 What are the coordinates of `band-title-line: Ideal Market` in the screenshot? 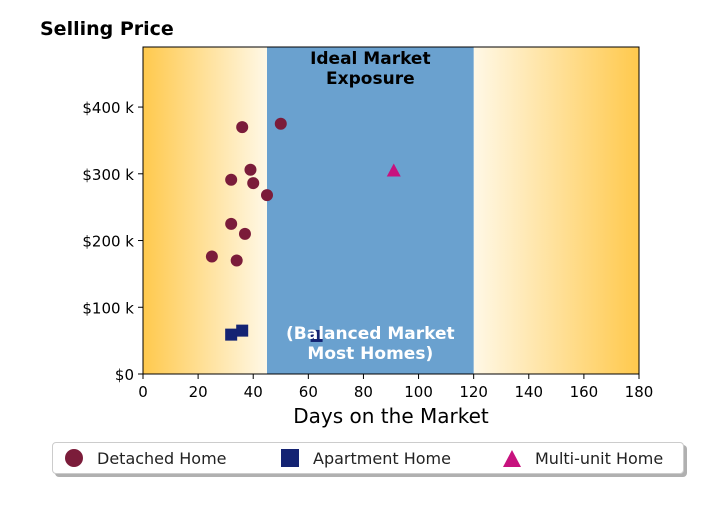 It's located at (370, 59).